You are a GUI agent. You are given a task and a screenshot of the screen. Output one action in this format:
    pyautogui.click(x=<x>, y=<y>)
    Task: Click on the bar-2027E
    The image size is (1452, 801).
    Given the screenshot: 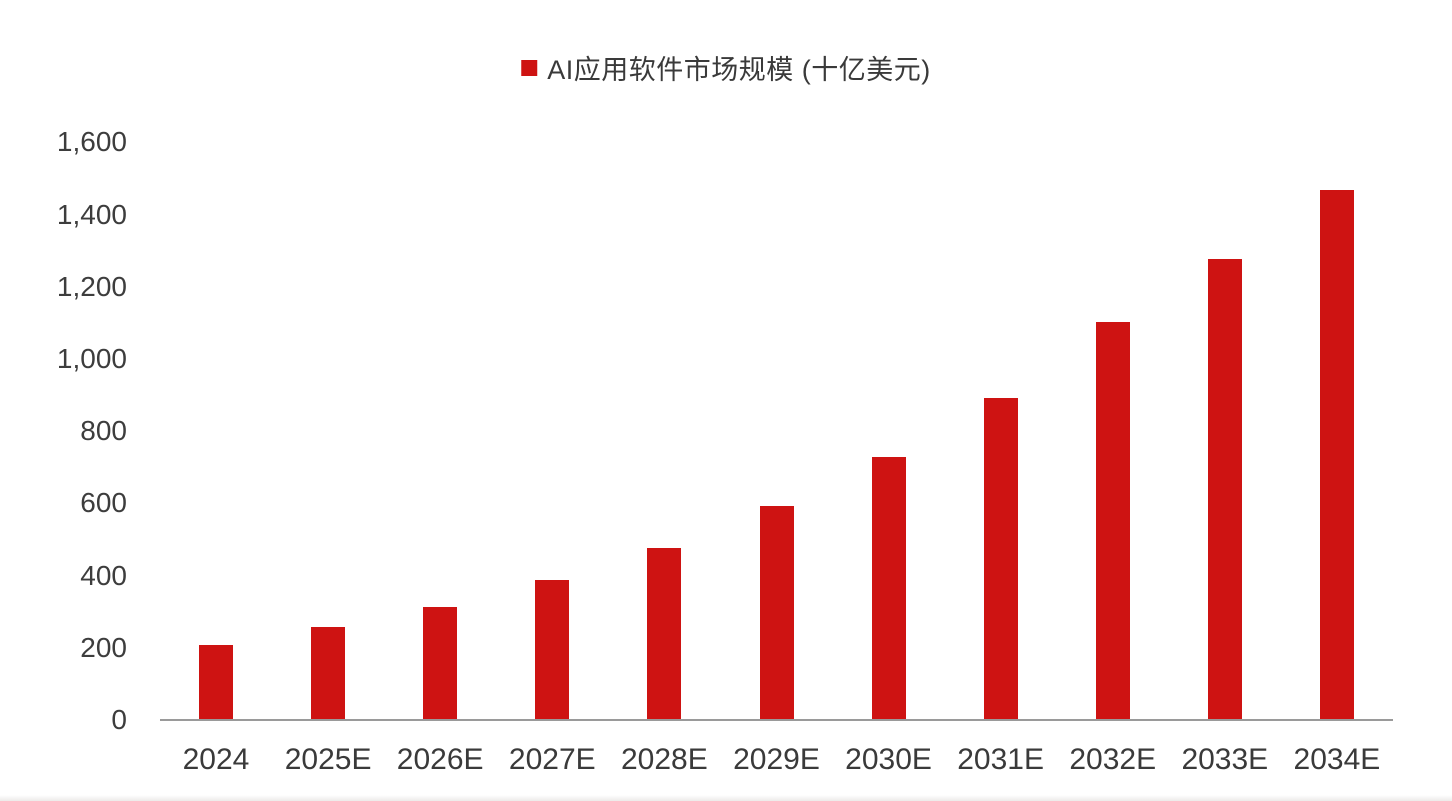 What is the action you would take?
    pyautogui.click(x=552, y=649)
    